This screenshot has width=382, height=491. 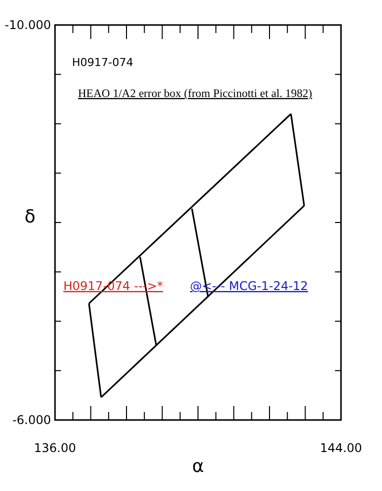 What do you see at coordinates (103, 62) in the screenshot?
I see `text: H0917-074` at bounding box center [103, 62].